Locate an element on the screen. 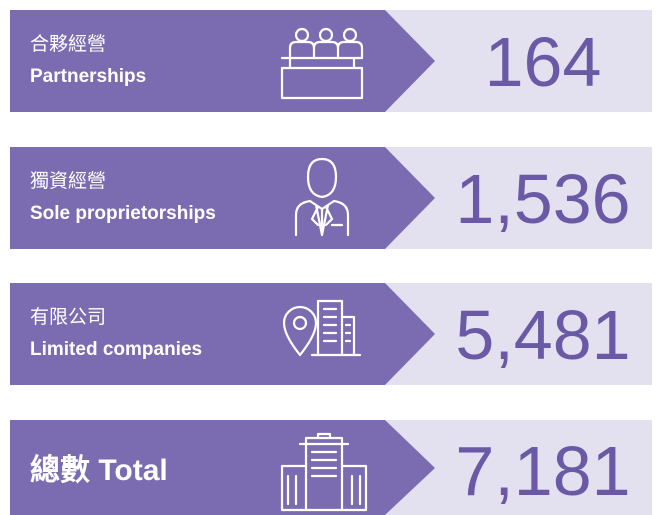  value: 164 is located at coordinates (543, 62).